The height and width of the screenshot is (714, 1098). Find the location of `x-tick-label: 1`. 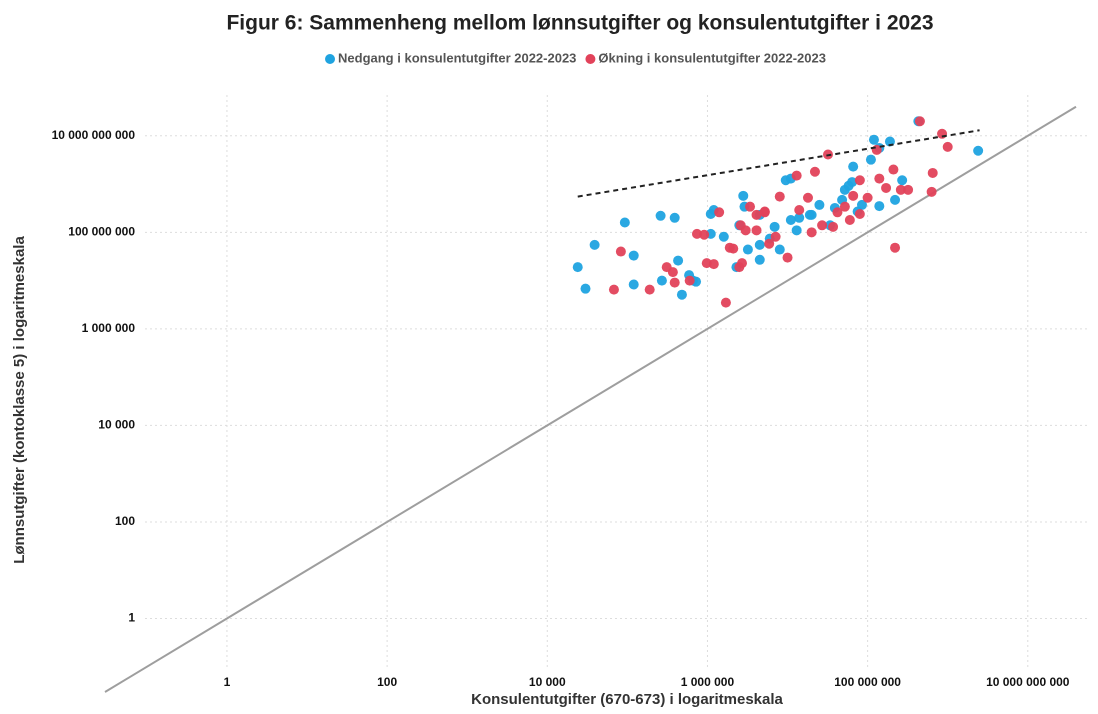

x-tick-label: 1 is located at coordinates (227, 682).